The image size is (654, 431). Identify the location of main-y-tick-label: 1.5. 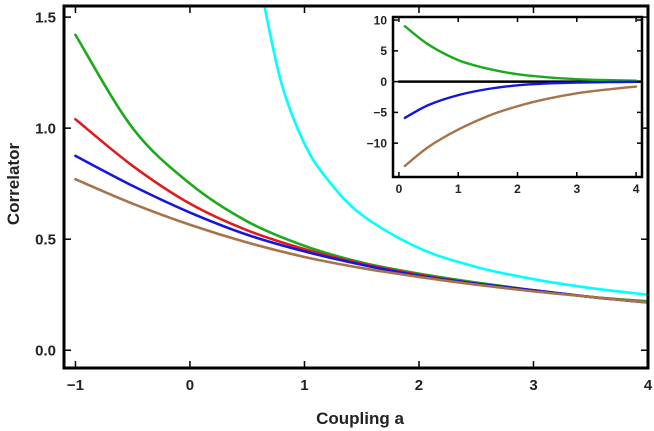
(45, 18).